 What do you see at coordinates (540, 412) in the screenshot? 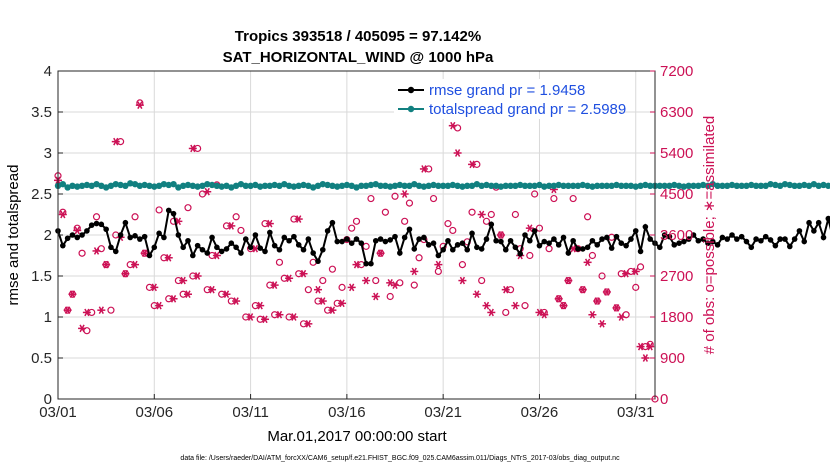
I see `x-tick-label: 03/26` at bounding box center [540, 412].